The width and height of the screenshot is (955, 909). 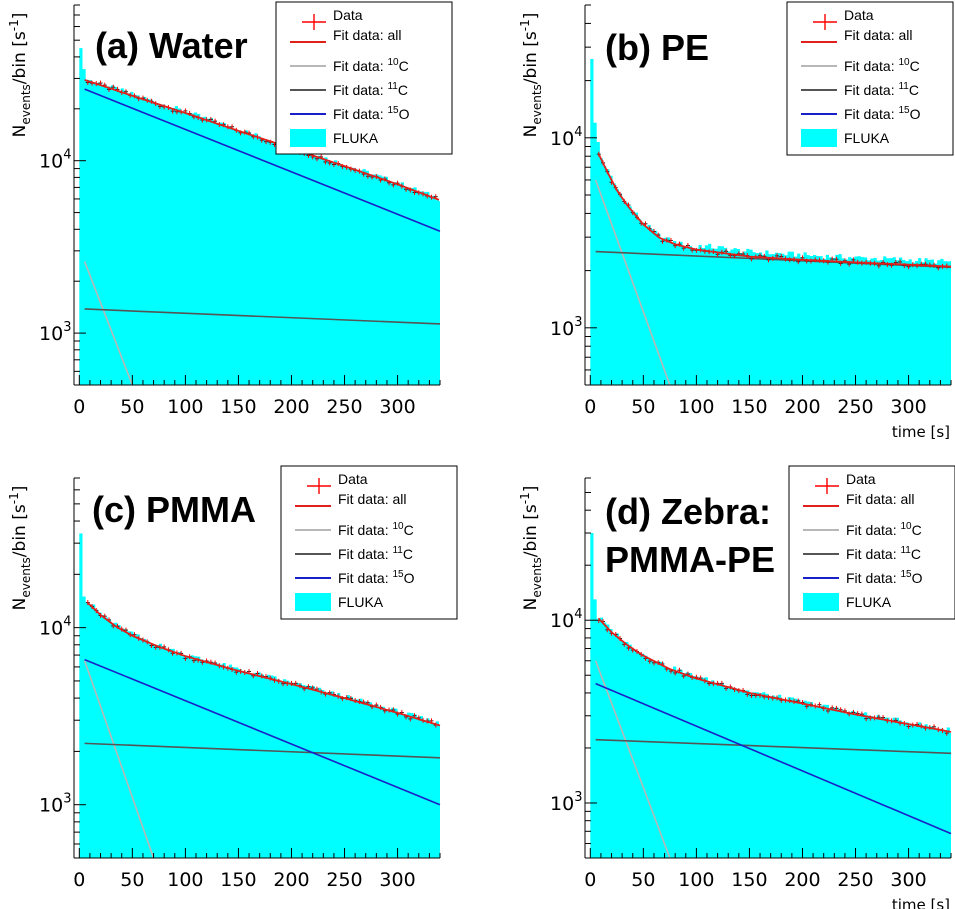 I want to click on panel-title-line1: (d) Zebra:, so click(x=688, y=511).